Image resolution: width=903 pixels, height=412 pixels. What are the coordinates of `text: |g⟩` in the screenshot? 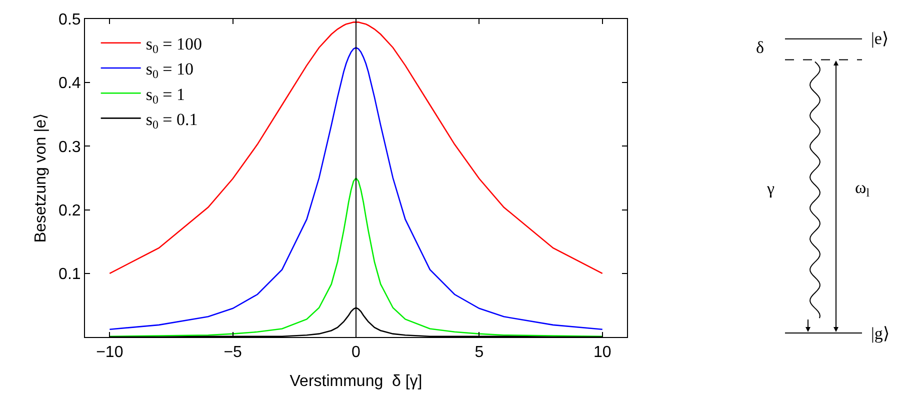 It's located at (880, 333).